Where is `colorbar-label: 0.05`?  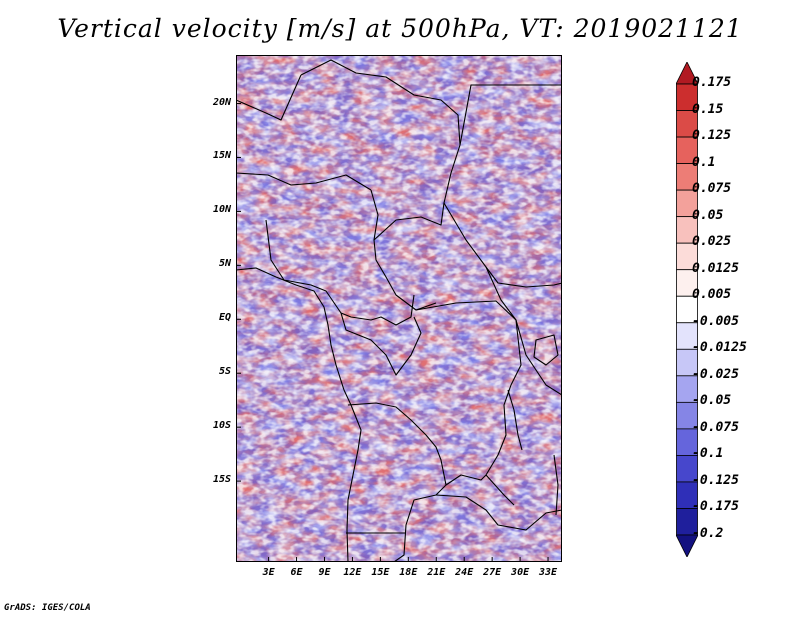
colorbar-label: 0.05 is located at coordinates (708, 215).